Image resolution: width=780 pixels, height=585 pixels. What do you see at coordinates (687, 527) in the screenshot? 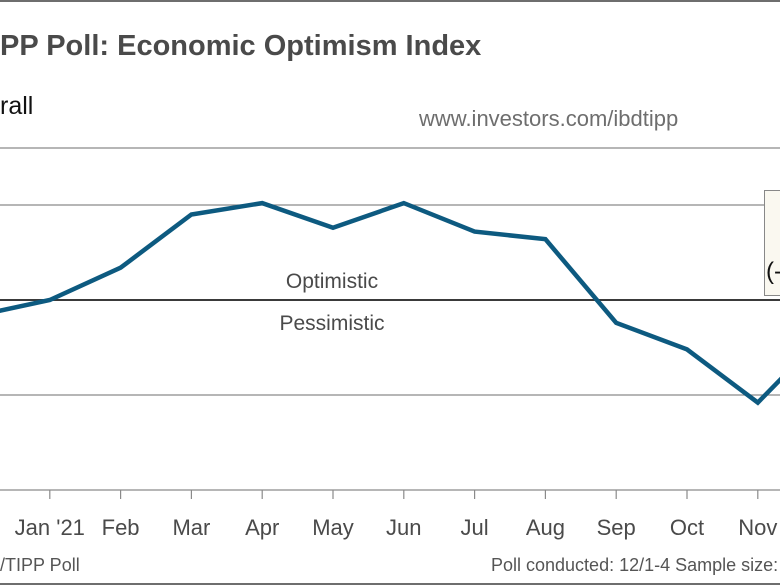
I see `x-tick-label: Oct` at bounding box center [687, 527].